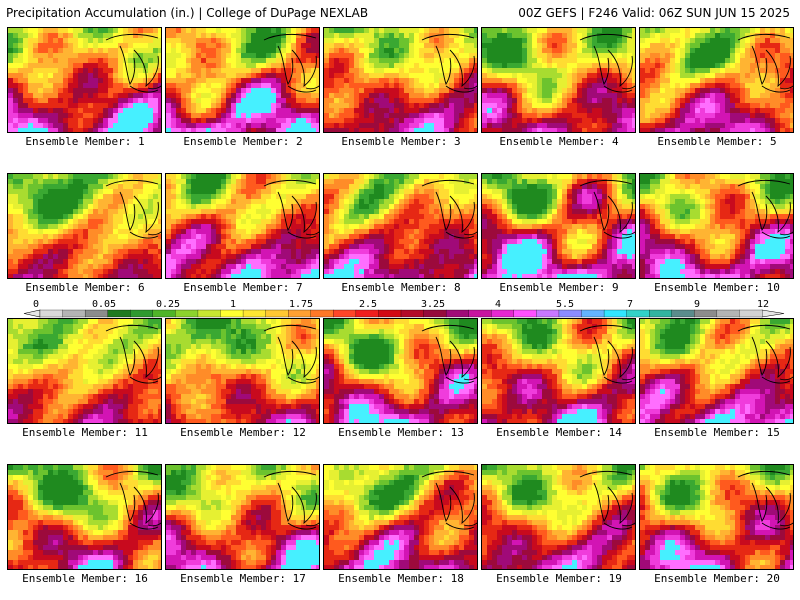 This screenshot has width=800, height=600. Describe the element at coordinates (104, 304) in the screenshot. I see `colorbar-tick-label: 0.05` at that location.